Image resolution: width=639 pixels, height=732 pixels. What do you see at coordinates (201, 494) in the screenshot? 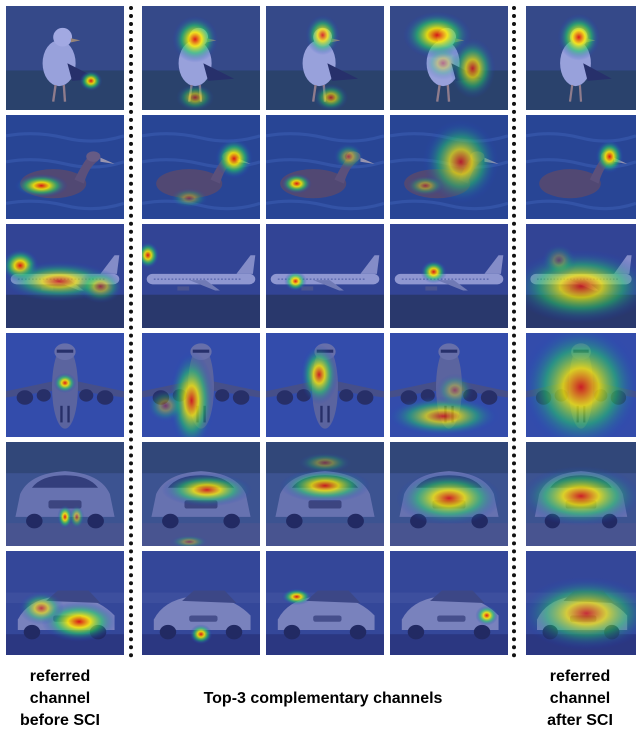
I see `heatmap-cell-car-front-col2` at bounding box center [201, 494].